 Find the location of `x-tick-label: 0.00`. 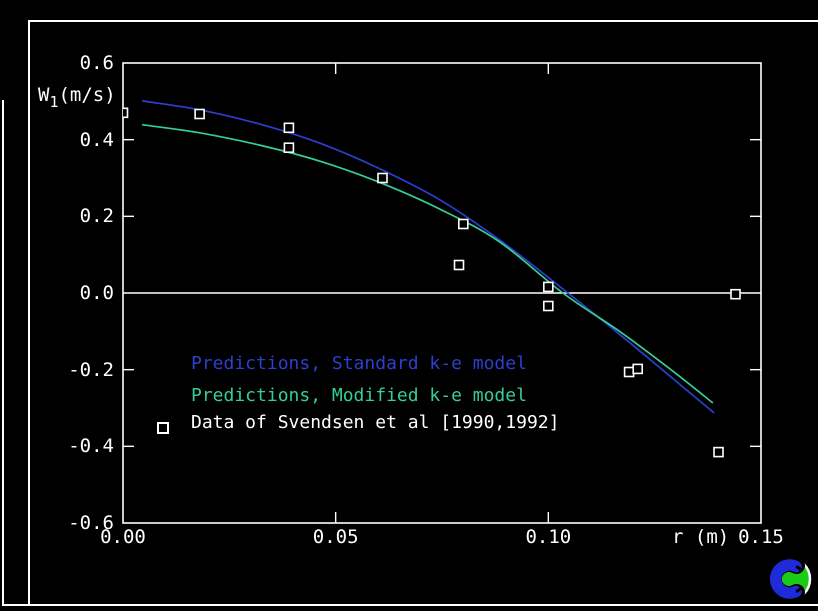

x-tick-label: 0.00 is located at coordinates (123, 537).